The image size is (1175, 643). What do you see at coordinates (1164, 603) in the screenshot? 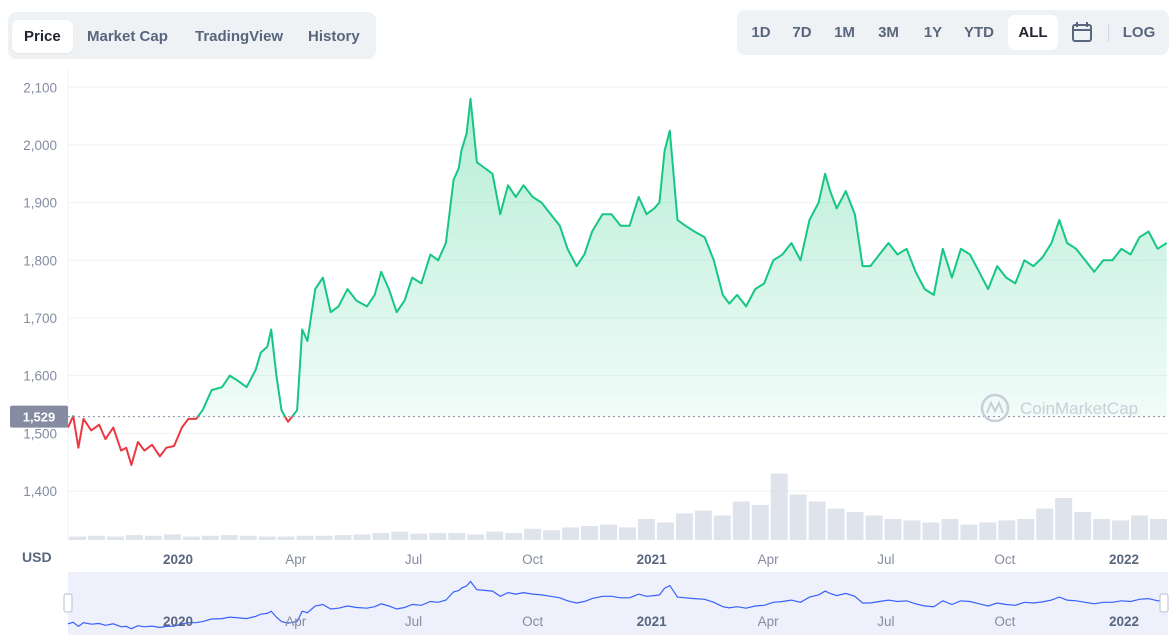
I see `navigator-right-handle` at bounding box center [1164, 603].